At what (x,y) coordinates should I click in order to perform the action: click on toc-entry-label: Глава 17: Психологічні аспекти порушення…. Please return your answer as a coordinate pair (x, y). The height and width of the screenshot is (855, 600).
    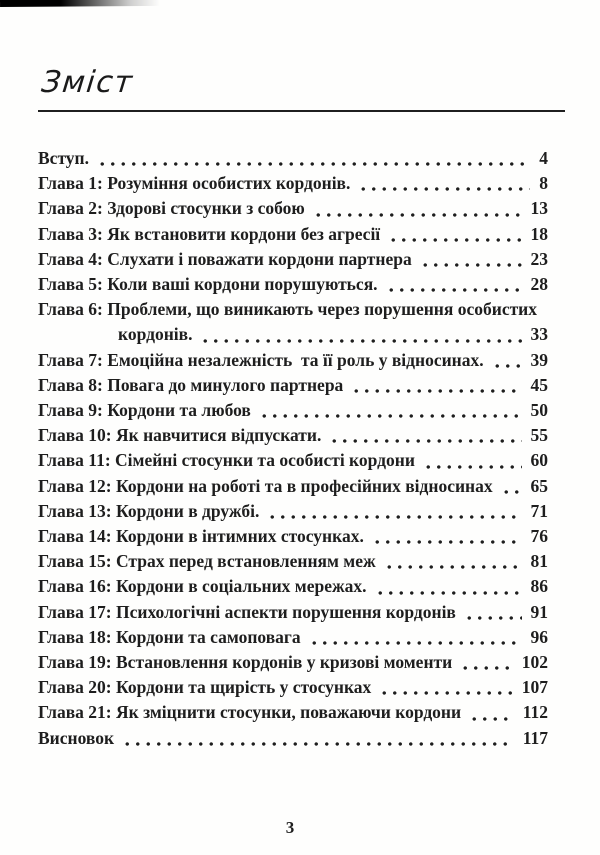
    Looking at the image, I should click on (247, 611).